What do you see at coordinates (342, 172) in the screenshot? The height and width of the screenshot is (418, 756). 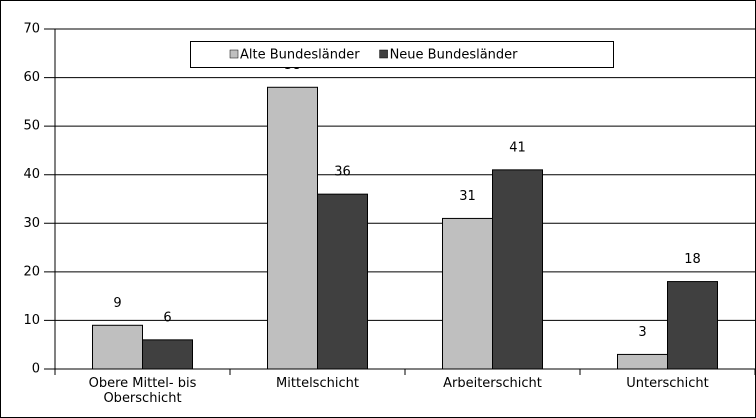 I see `value-label: 36` at bounding box center [342, 172].